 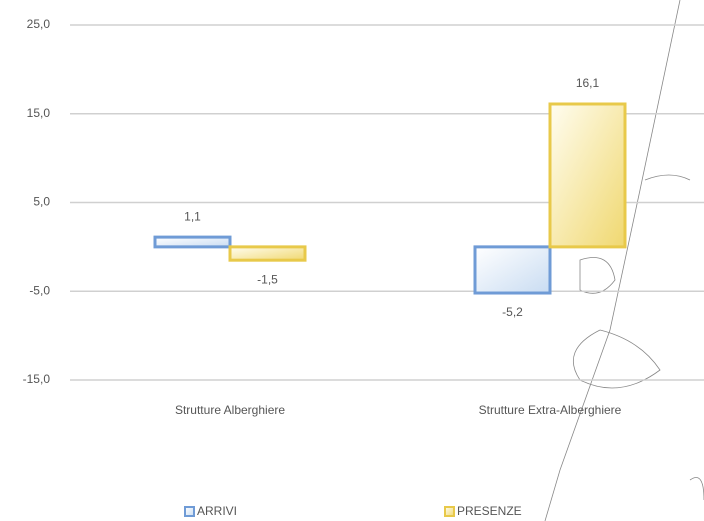 What do you see at coordinates (550, 410) in the screenshot?
I see `x-tick-label: Strutture Extra-Alberghiere` at bounding box center [550, 410].